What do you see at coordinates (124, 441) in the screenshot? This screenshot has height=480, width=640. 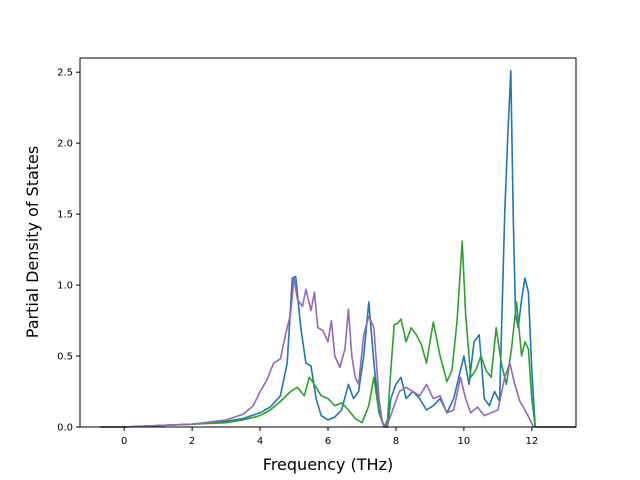 I see `x-tick-label: 0` at bounding box center [124, 441].